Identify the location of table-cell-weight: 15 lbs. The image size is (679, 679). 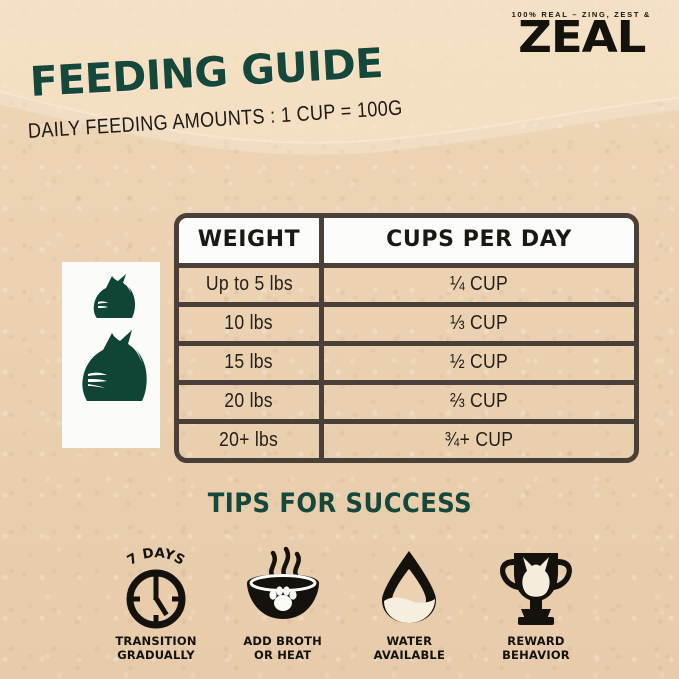
(251, 363).